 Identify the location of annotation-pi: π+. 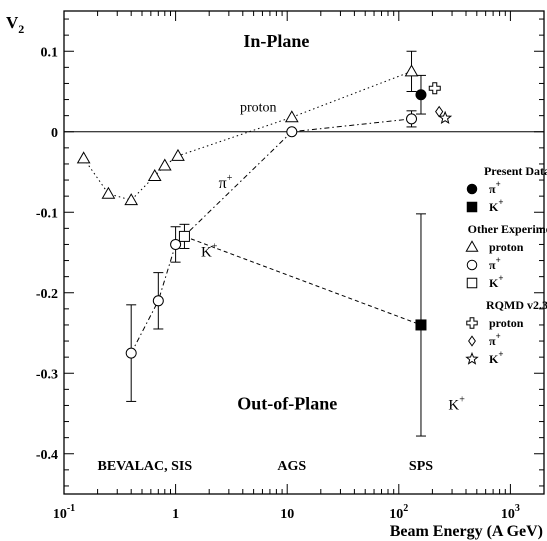
(226, 182).